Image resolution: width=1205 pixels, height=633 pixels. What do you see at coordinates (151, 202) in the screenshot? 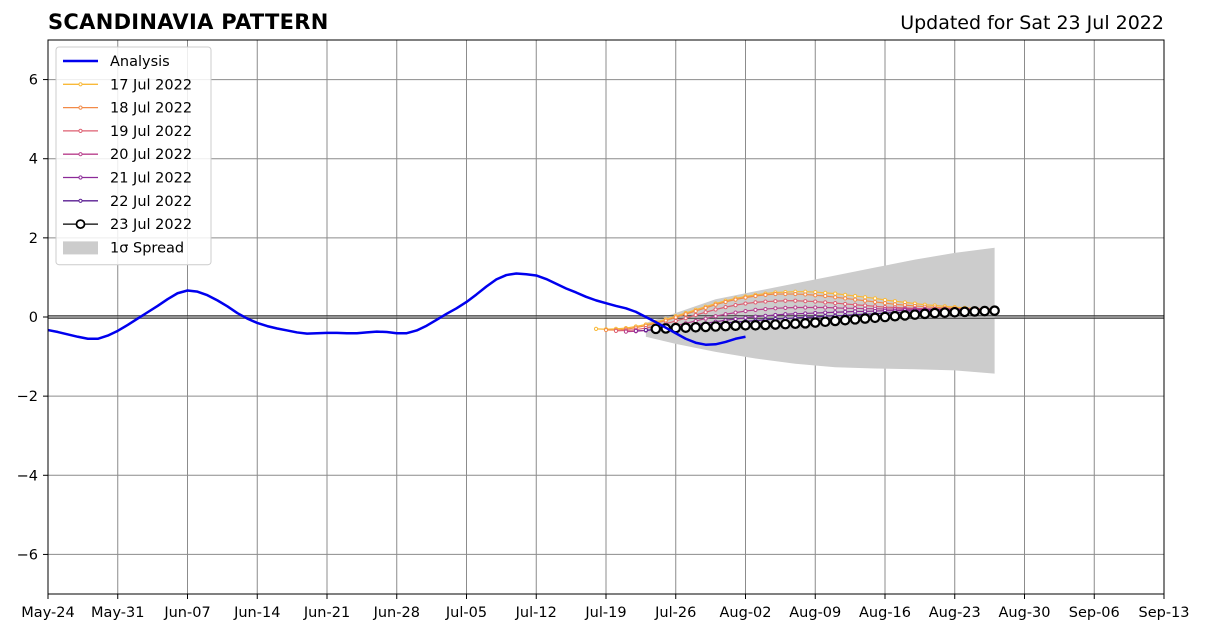
I see `legend-label: 22 Jul 2022` at bounding box center [151, 202].